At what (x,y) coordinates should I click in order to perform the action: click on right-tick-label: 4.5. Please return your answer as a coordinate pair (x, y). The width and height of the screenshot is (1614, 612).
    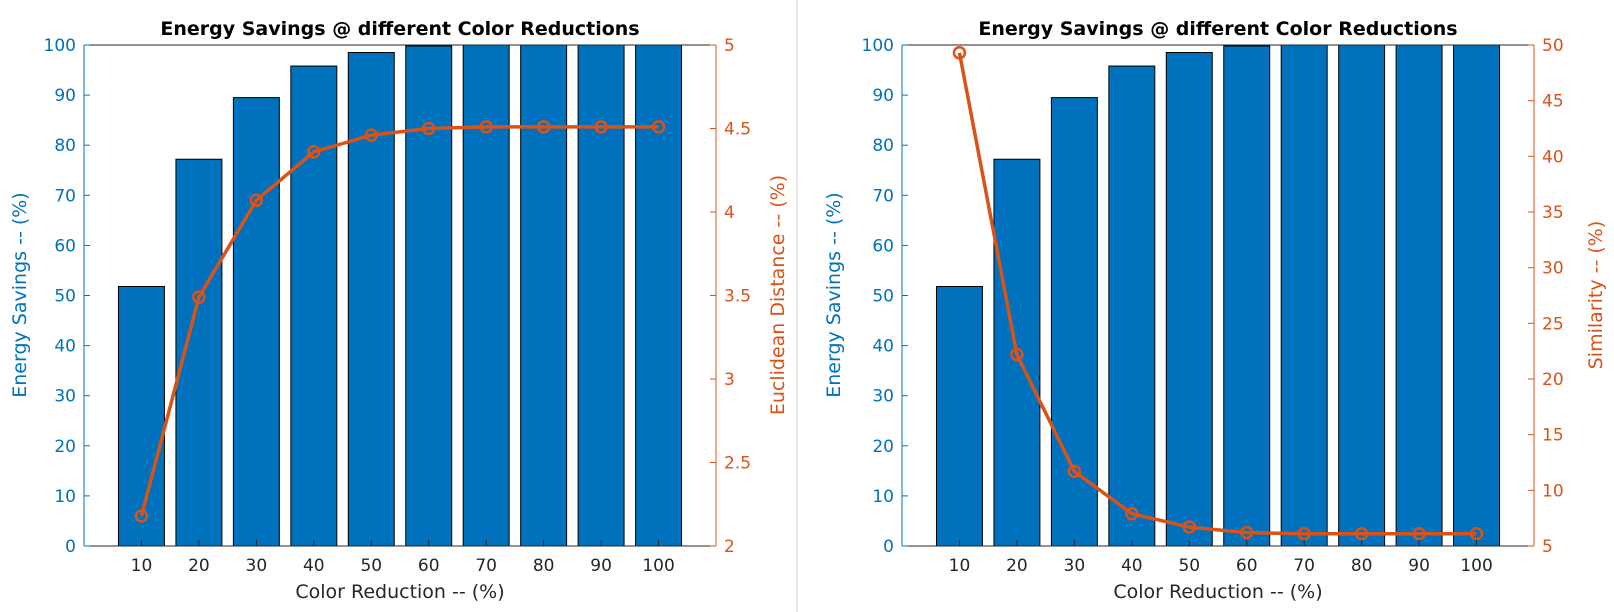
    Looking at the image, I should click on (737, 130).